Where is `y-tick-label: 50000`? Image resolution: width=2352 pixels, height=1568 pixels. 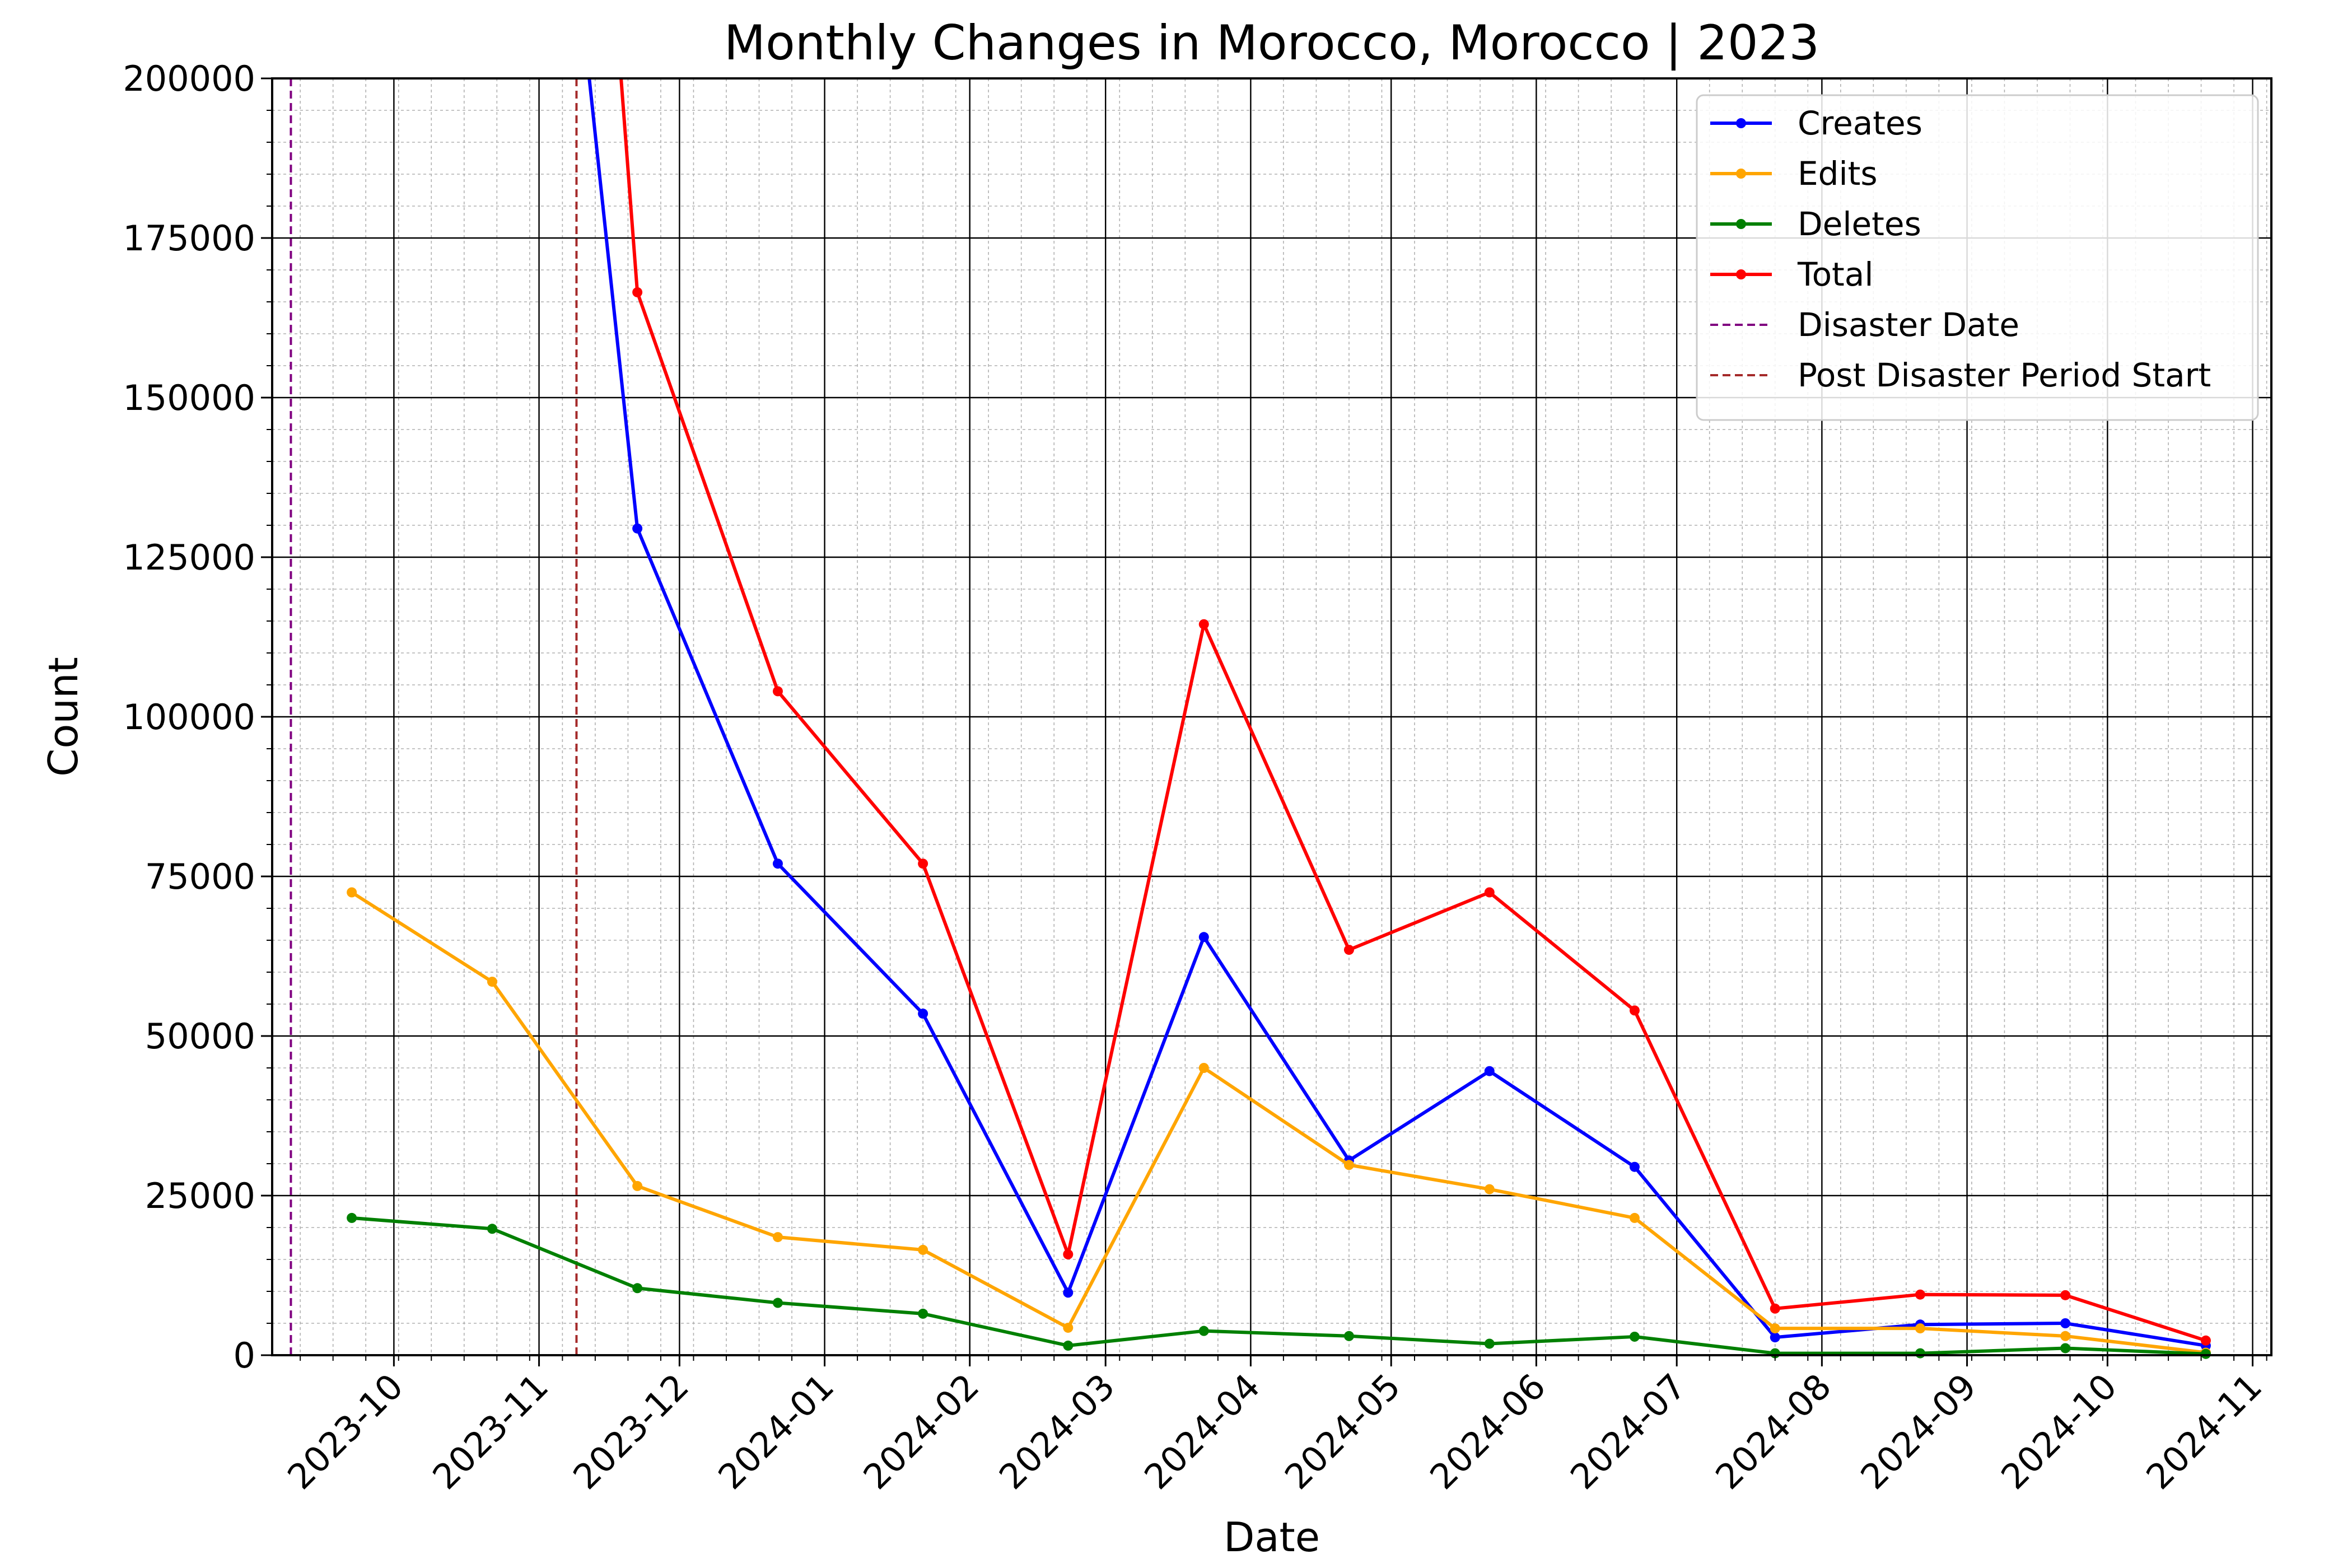 y-tick-label: 50000 is located at coordinates (200, 1037).